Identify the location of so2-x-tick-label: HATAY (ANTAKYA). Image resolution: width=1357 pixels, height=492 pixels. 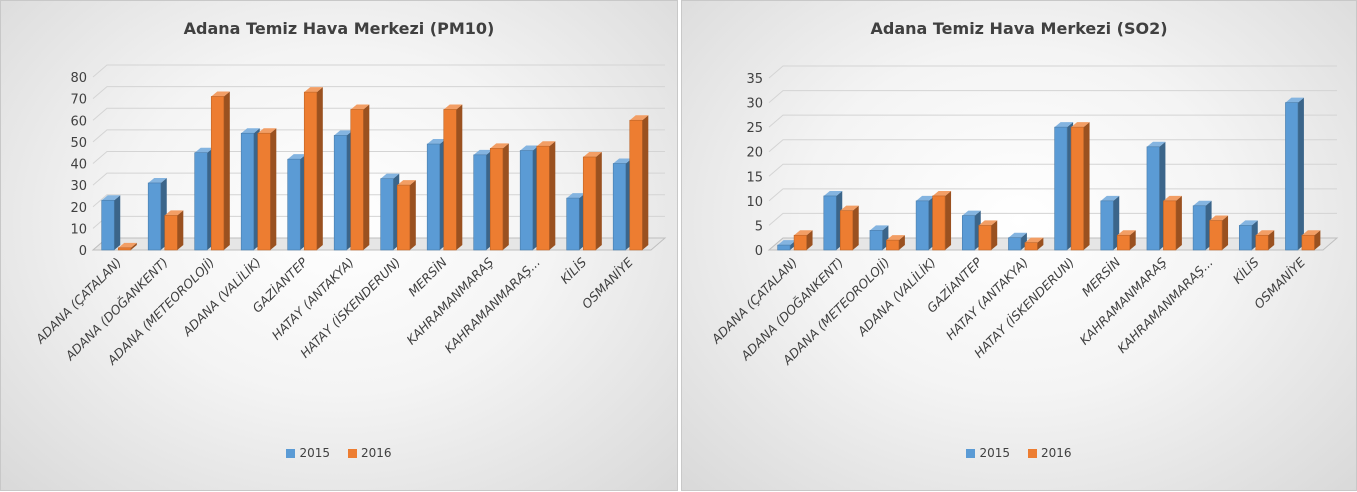
(987, 299).